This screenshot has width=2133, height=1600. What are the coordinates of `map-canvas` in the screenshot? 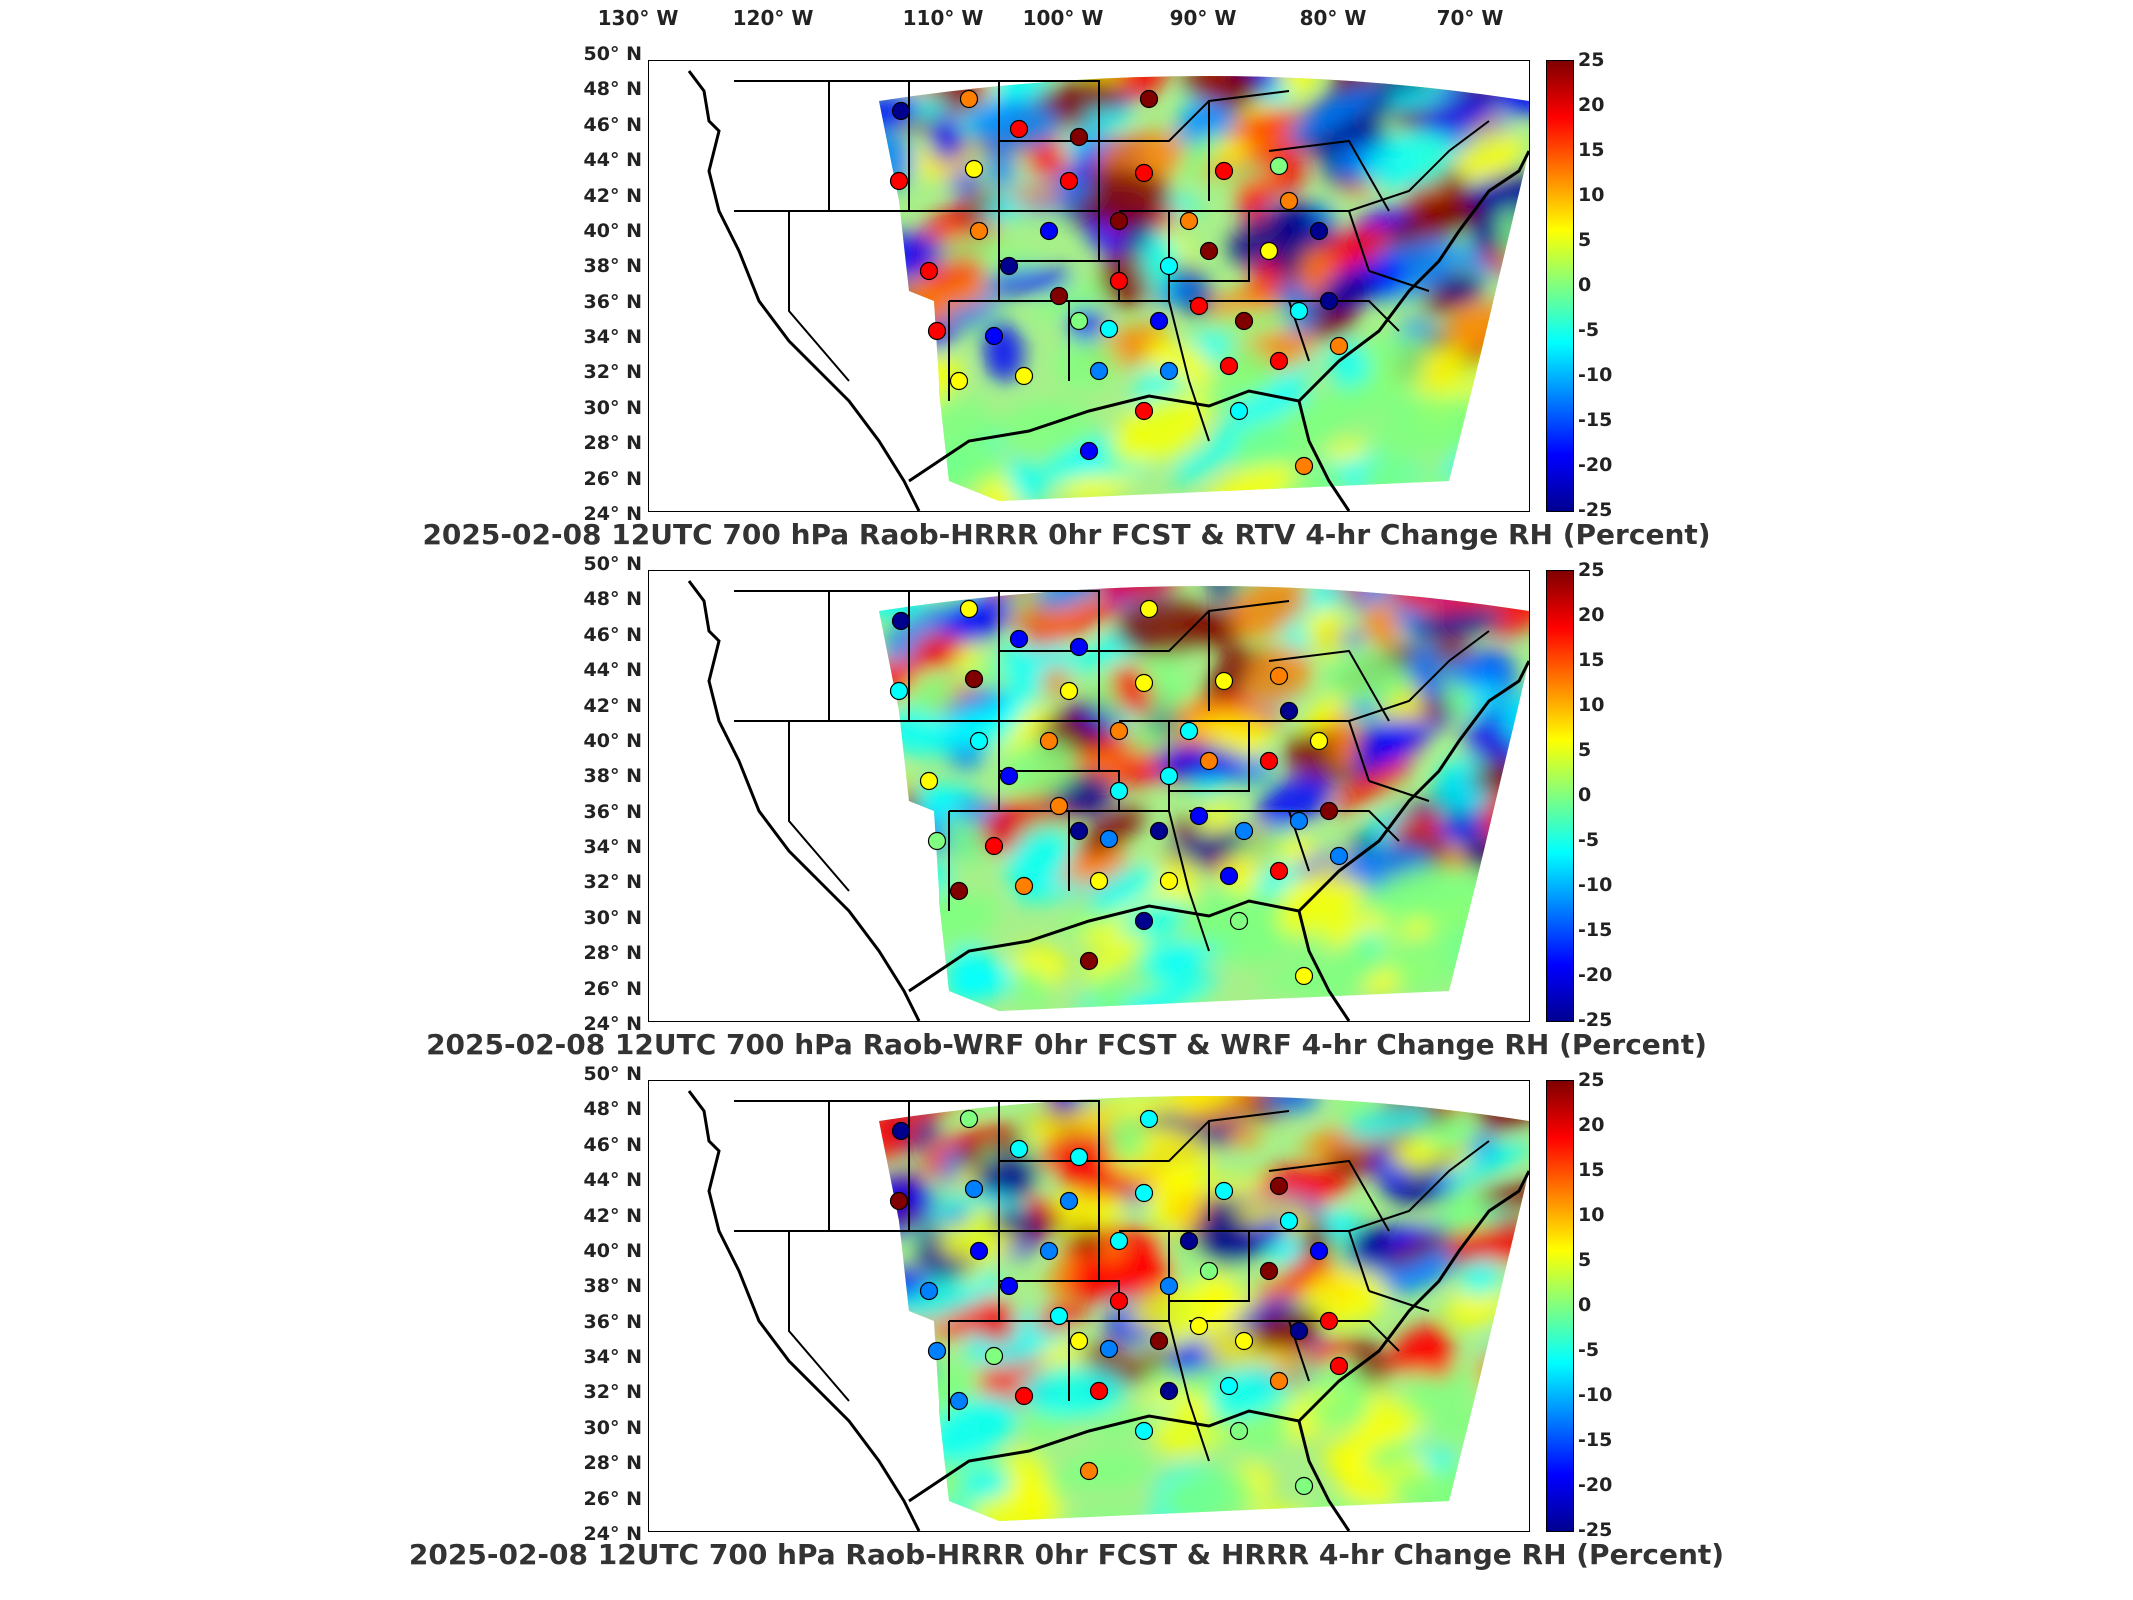 It's located at (1108, 800).